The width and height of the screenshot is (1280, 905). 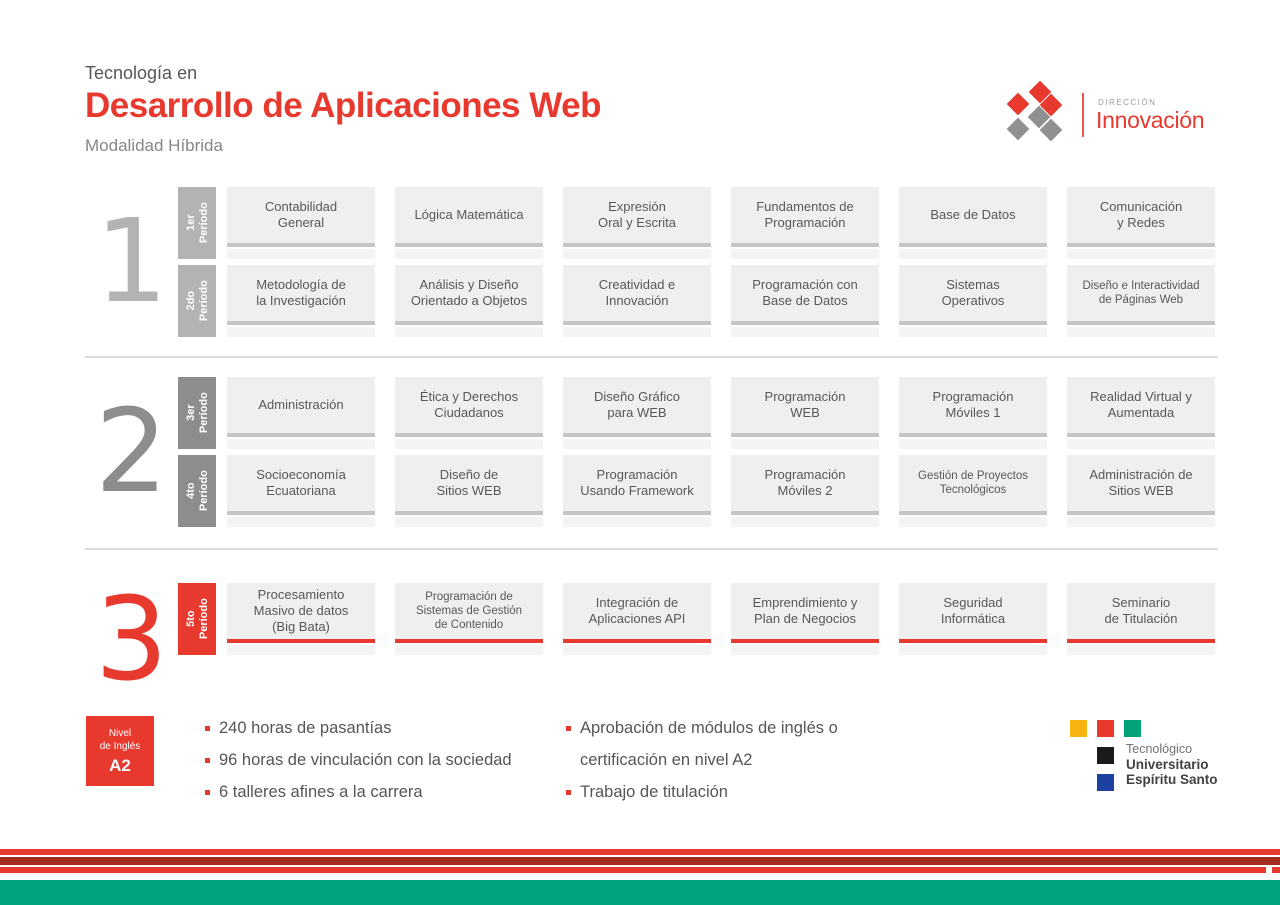 I want to click on period-tab: 3er Período, so click(x=197, y=413).